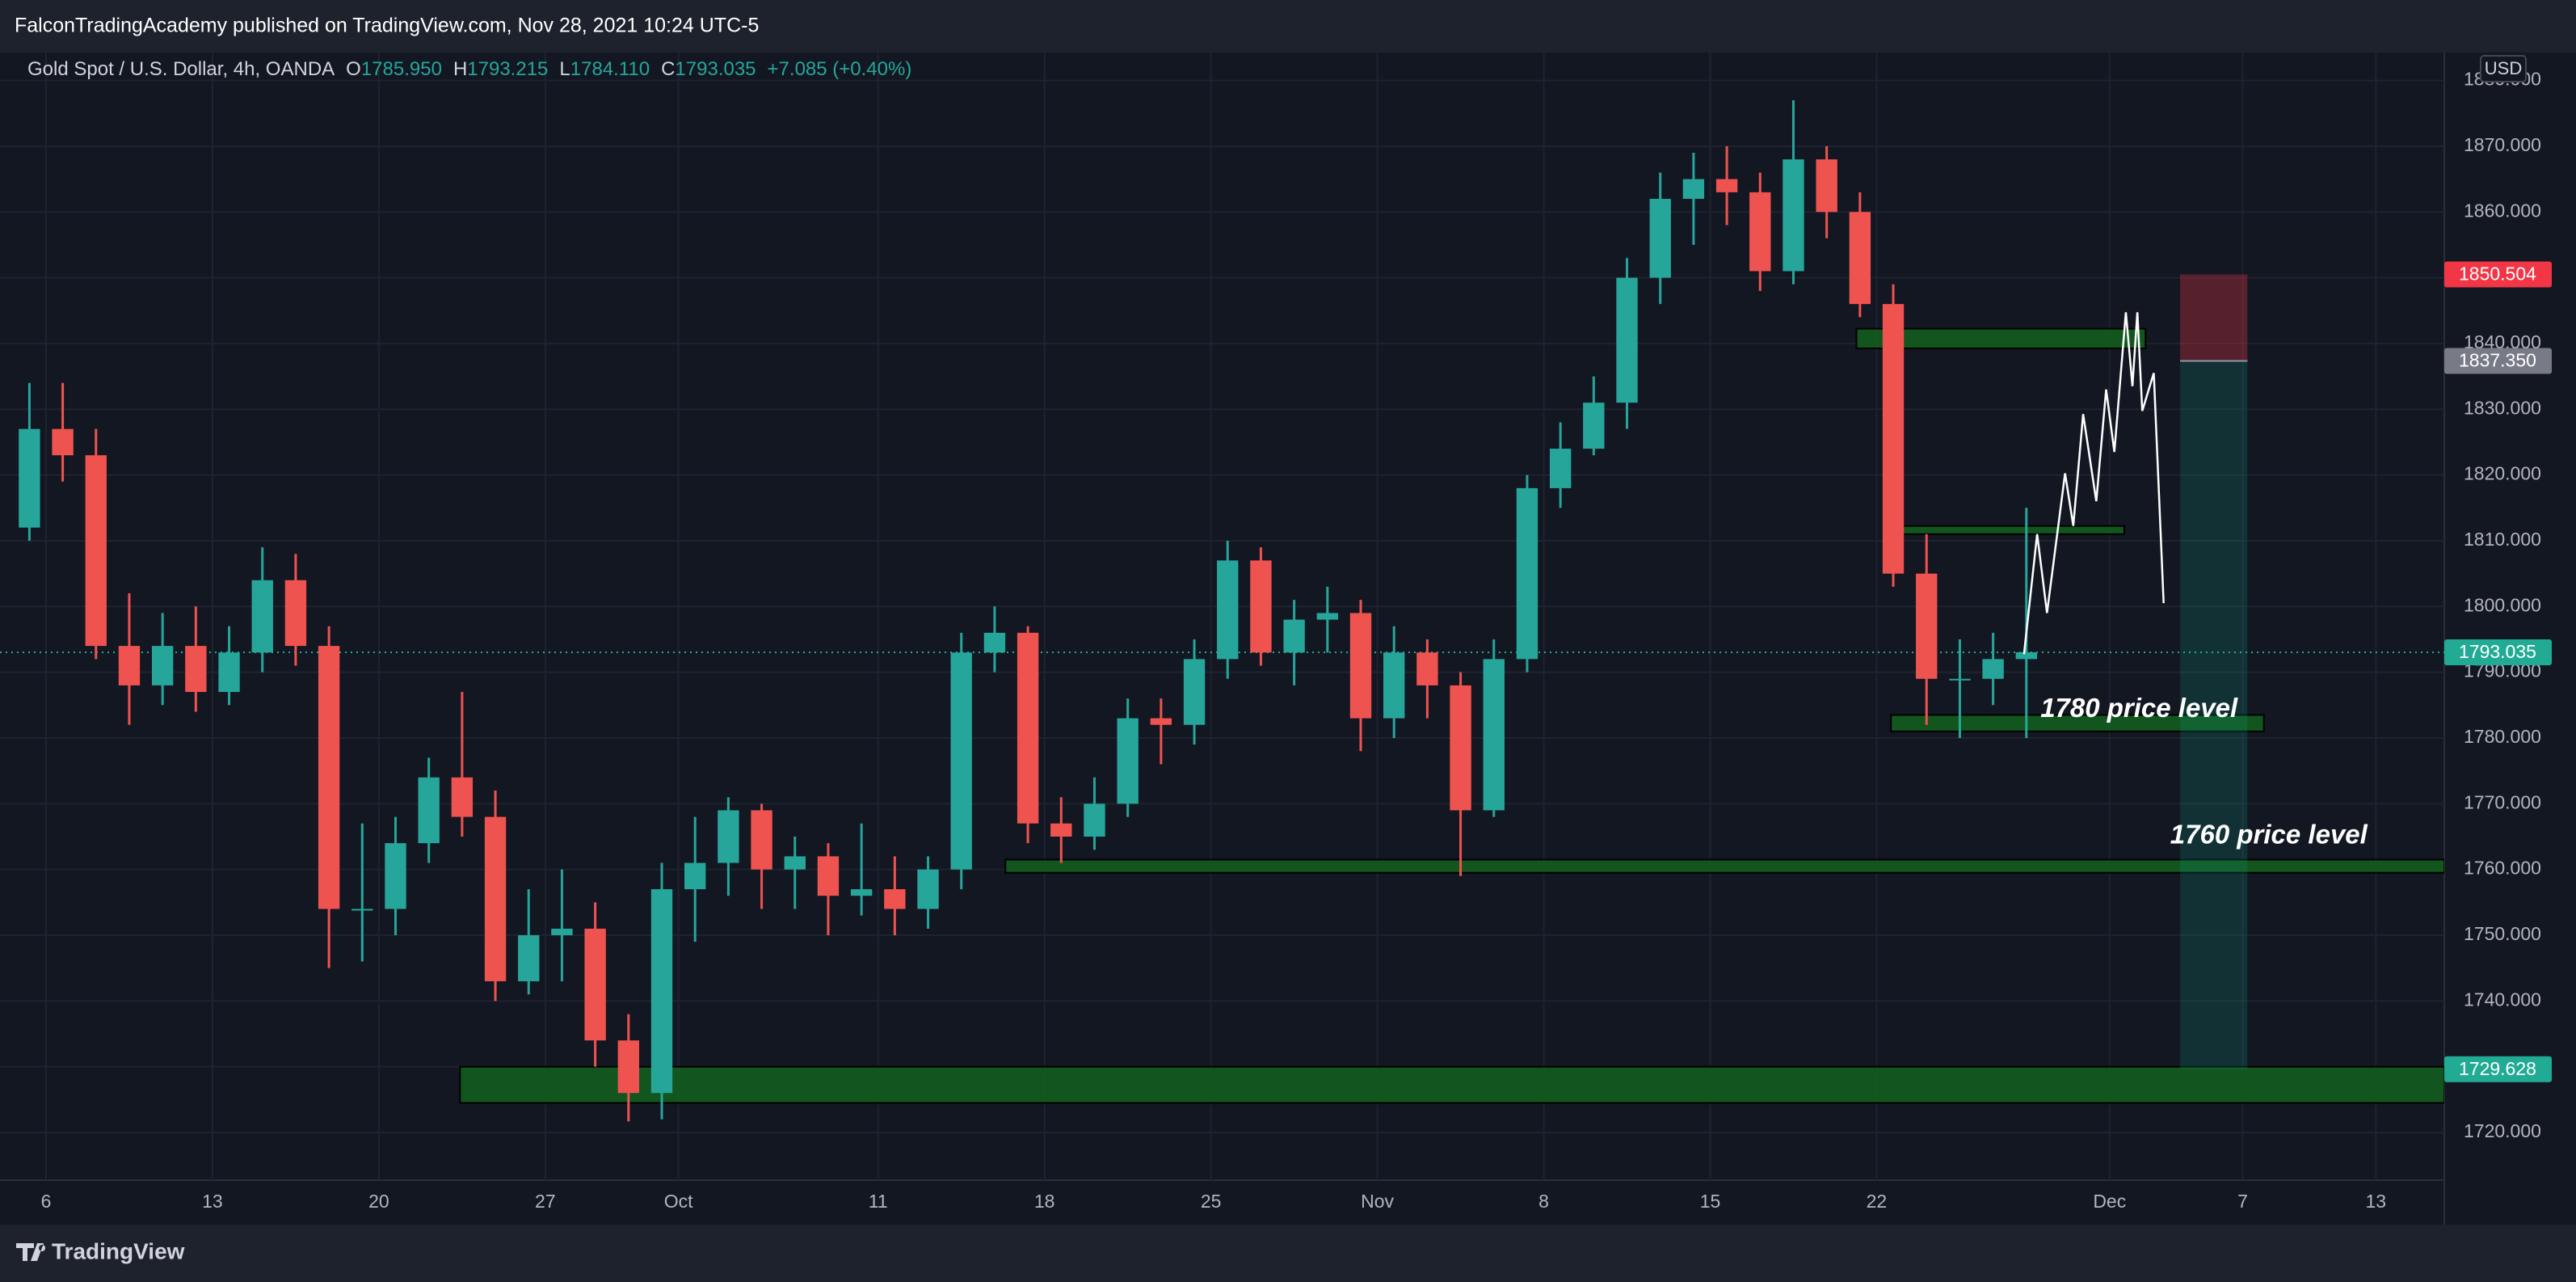 This screenshot has width=2576, height=1282. What do you see at coordinates (401, 69) in the screenshot?
I see `ohlc-value: 1785.950` at bounding box center [401, 69].